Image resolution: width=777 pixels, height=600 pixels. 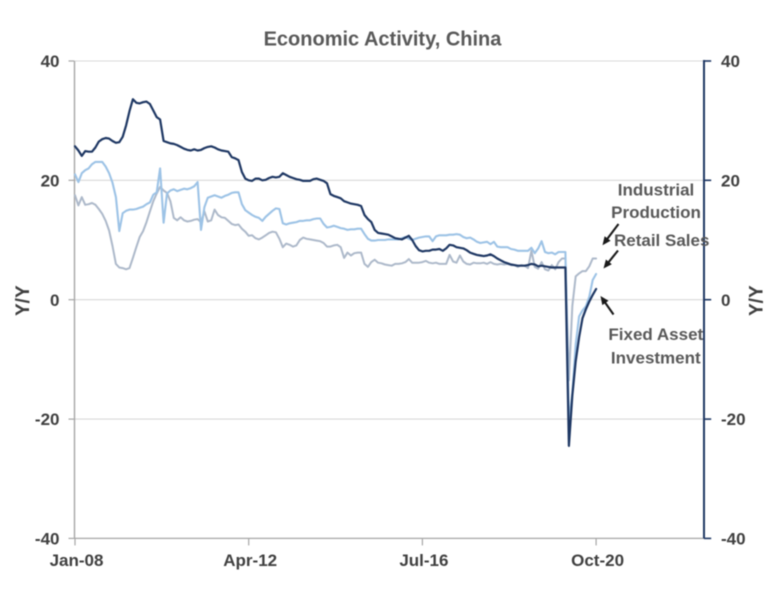 I want to click on svg-text: Oct-20, so click(x=597, y=560).